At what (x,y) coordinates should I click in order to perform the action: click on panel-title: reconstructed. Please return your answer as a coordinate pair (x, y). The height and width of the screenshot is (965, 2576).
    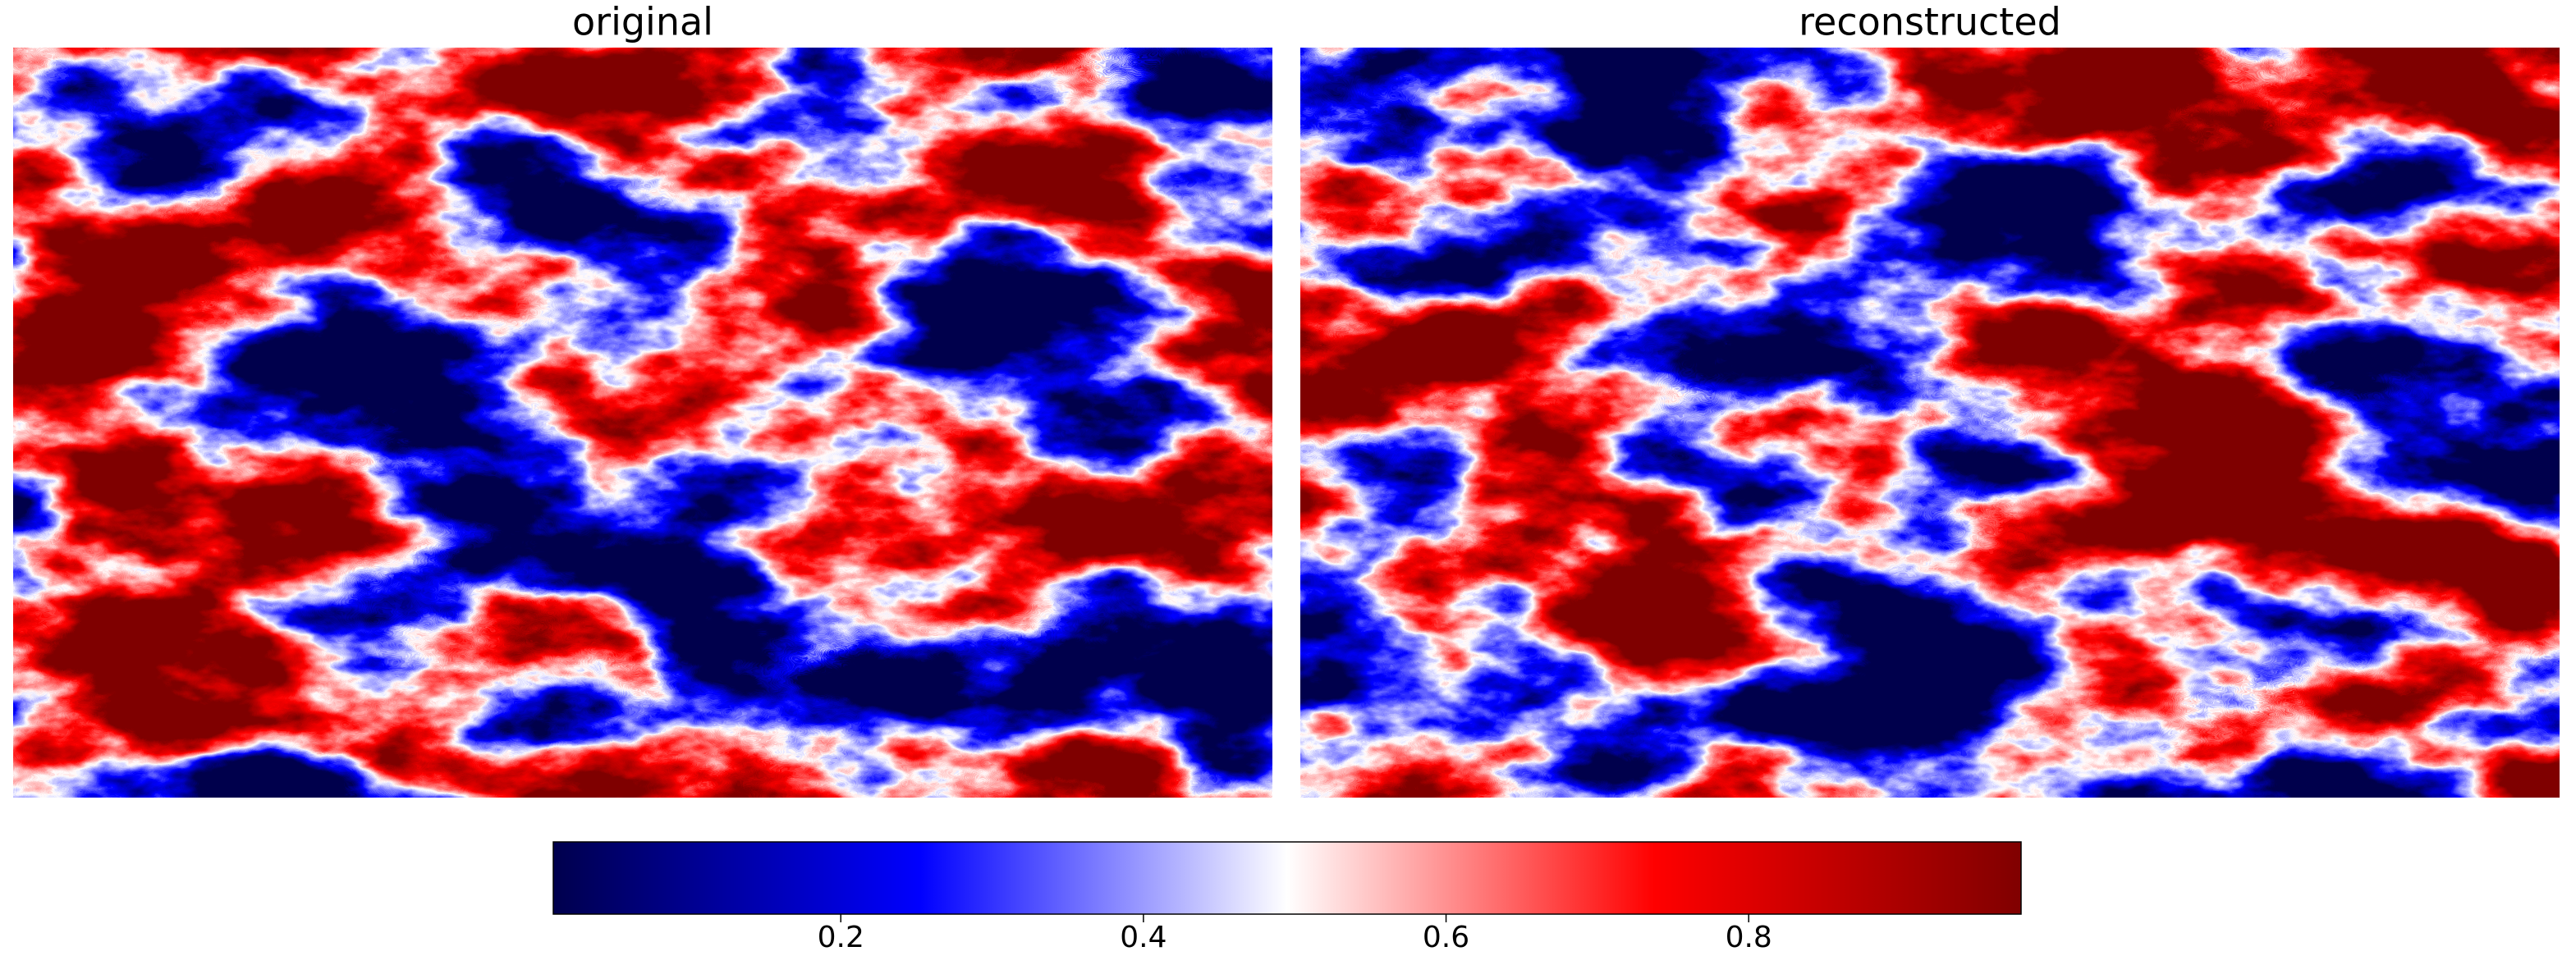
    Looking at the image, I should click on (1930, 22).